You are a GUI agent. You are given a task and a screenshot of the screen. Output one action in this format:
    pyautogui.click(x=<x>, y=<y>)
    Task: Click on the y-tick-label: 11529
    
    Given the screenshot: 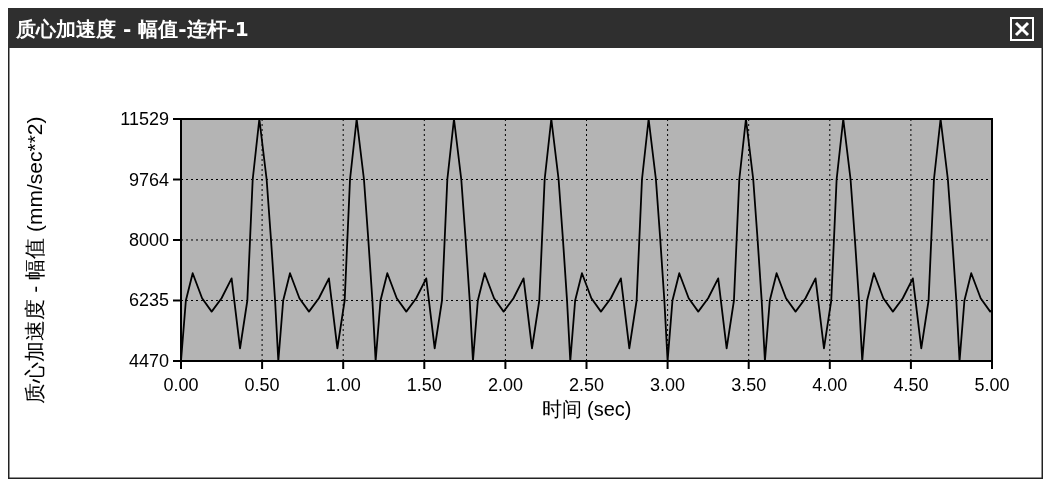 What is the action you would take?
    pyautogui.click(x=144, y=119)
    